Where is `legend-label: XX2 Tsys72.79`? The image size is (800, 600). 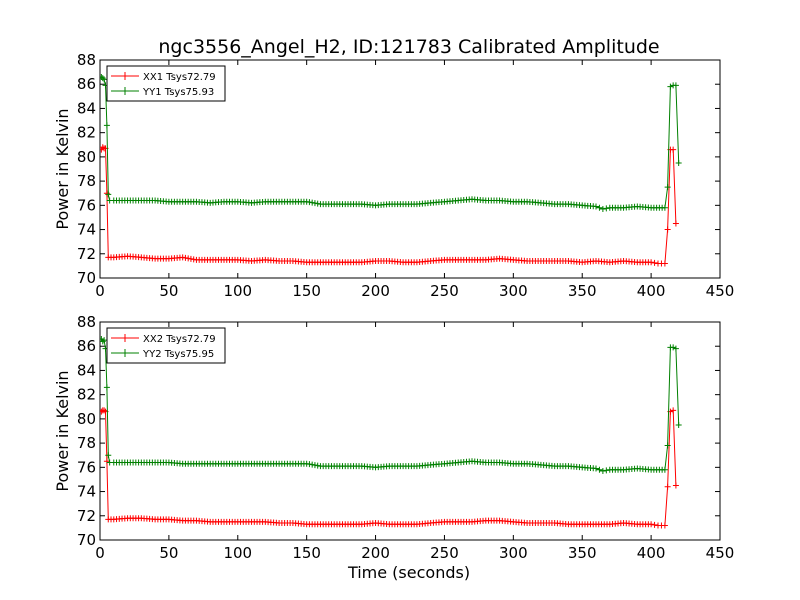
legend-label: XX2 Tsys72.79 is located at coordinates (179, 339).